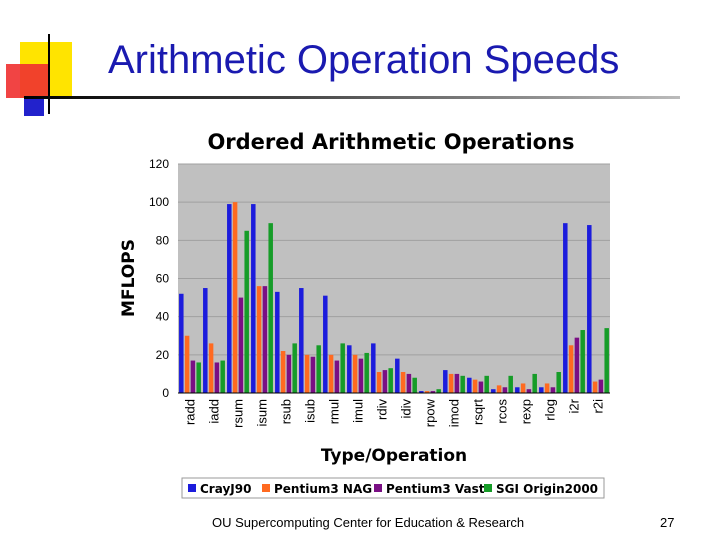 The image size is (720, 540). What do you see at coordinates (163, 279) in the screenshot?
I see `y-tick-label: 60` at bounding box center [163, 279].